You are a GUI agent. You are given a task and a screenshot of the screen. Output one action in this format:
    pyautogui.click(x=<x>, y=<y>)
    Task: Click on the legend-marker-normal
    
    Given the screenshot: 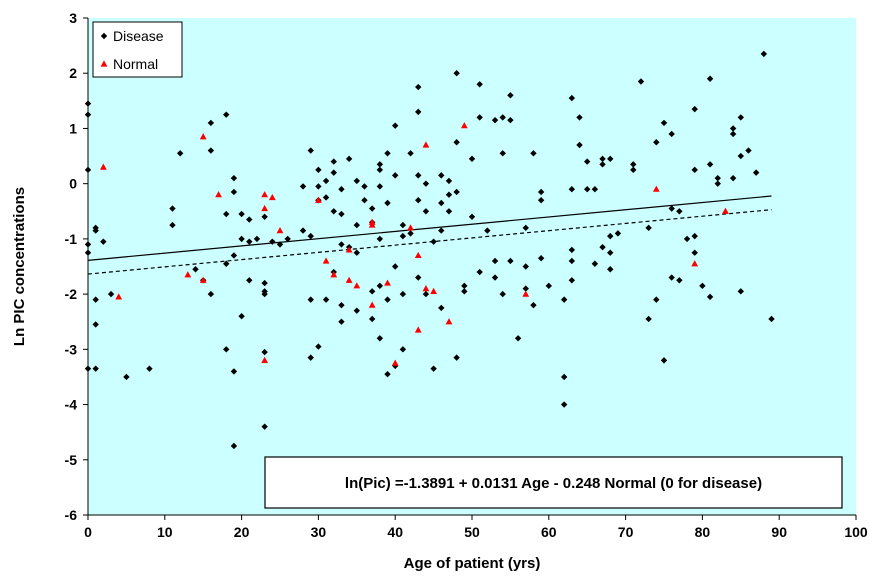 What is the action you would take?
    pyautogui.click(x=104, y=63)
    